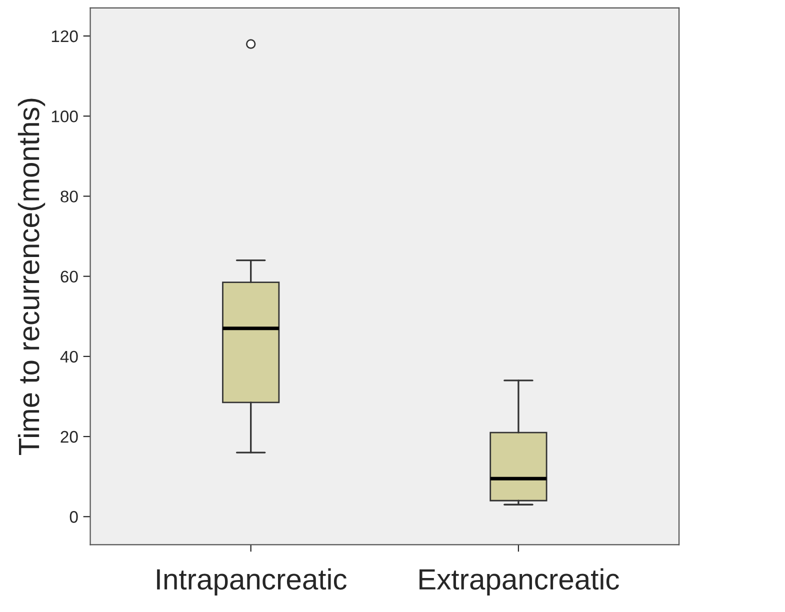 This screenshot has width=785, height=612. I want to click on x-tick-label: Extrapancreatic, so click(520, 582).